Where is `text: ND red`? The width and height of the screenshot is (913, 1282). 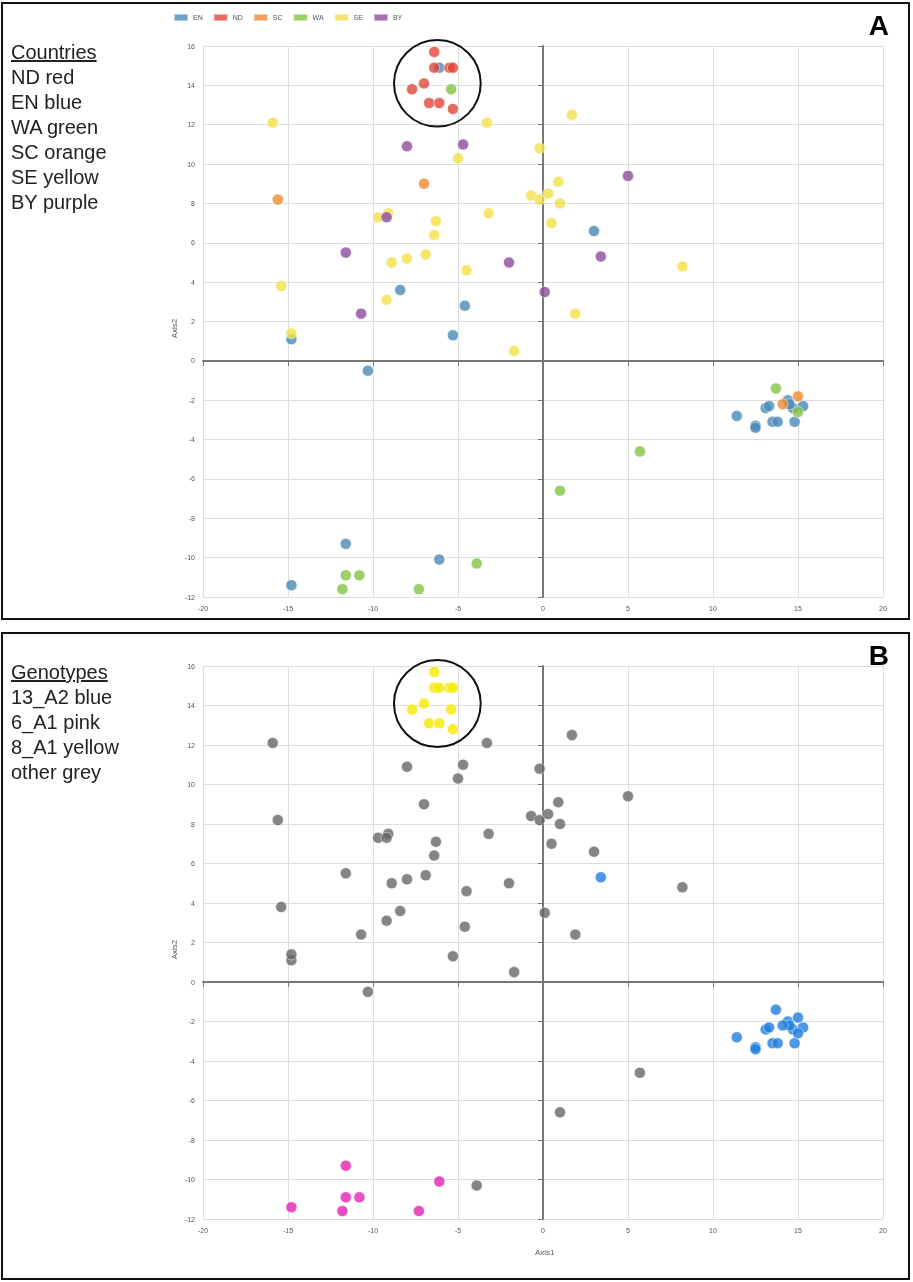
text: ND red is located at coordinates (43, 77).